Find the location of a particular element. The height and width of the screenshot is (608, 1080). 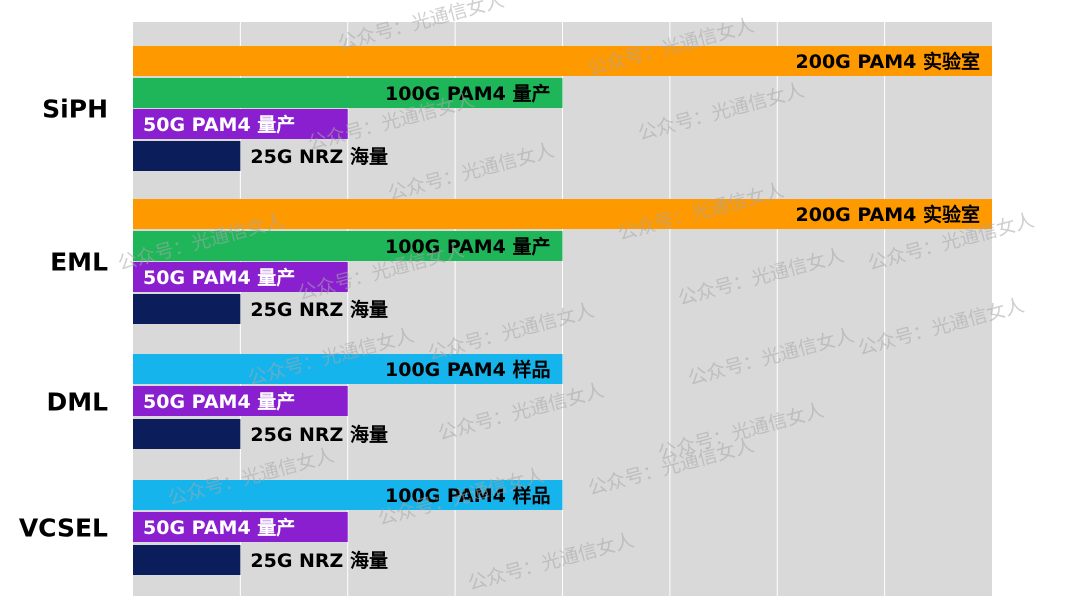

category-label: DML is located at coordinates (77, 402).